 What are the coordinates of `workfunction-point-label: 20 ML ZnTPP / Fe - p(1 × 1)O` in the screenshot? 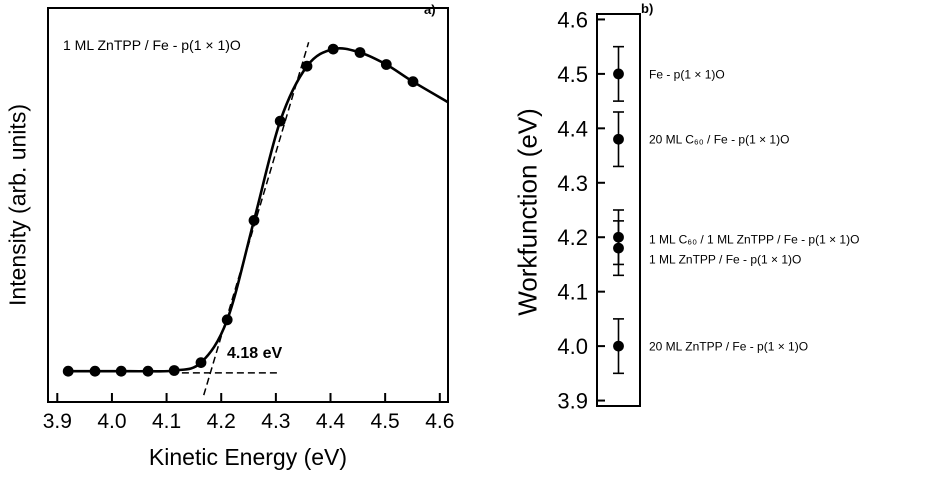 It's located at (728, 347).